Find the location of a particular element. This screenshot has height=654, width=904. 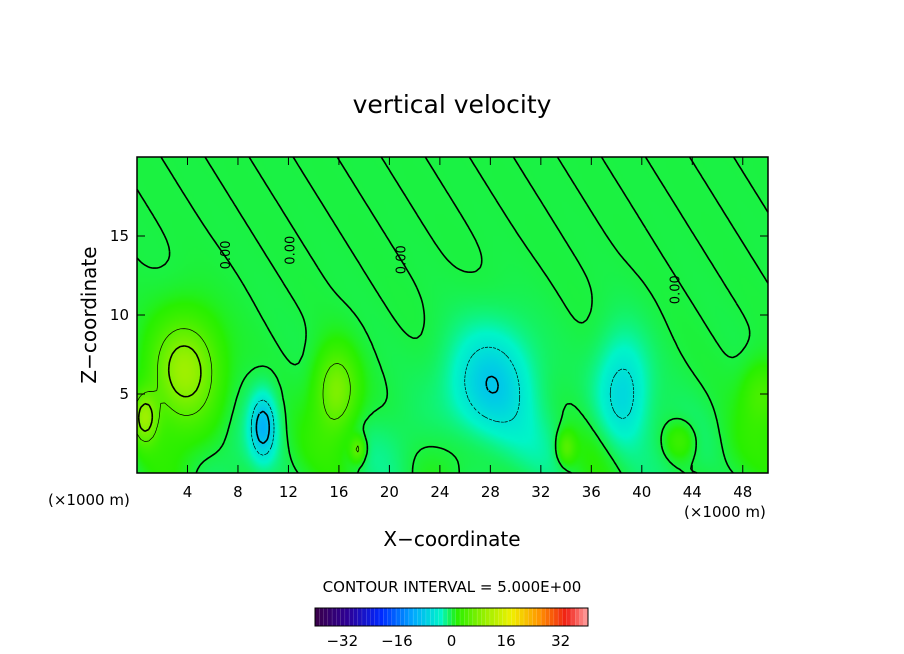

colorbar-tick-label: 16 is located at coordinates (506, 641).